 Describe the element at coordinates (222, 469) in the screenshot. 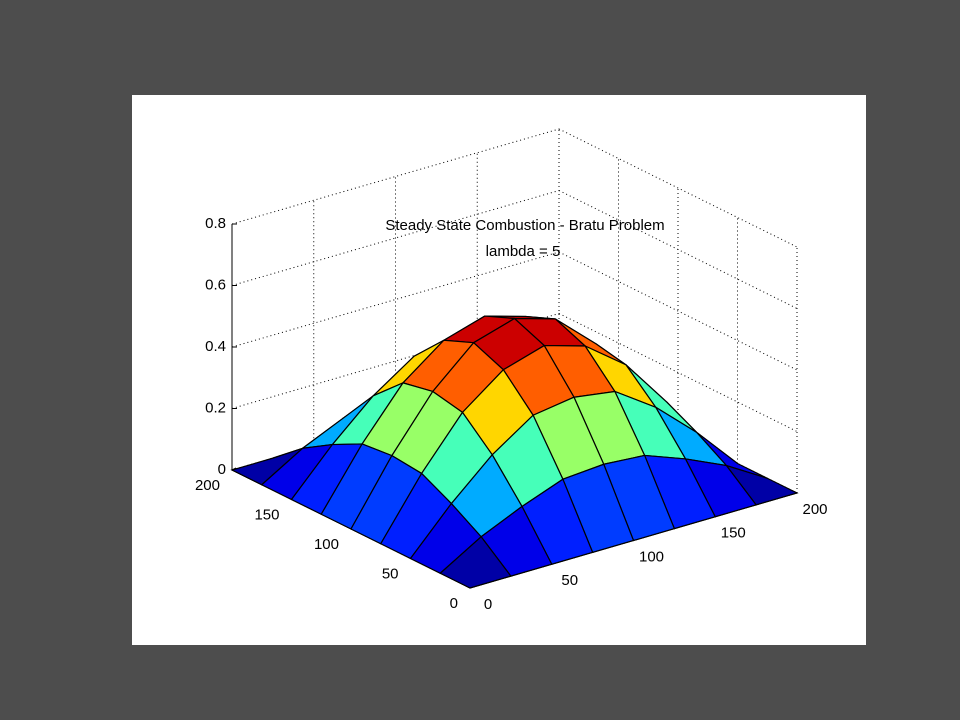

I see `z-tick-label: 0` at that location.